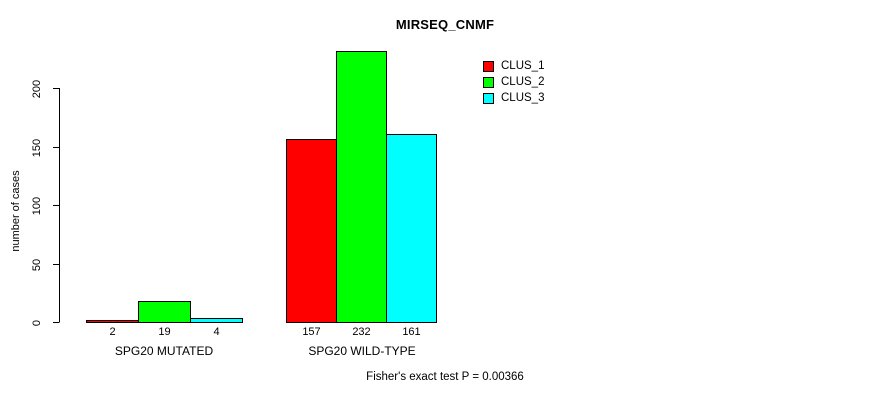 The image size is (890, 400). I want to click on bar-value-mutated-clus1: 2, so click(112, 332).